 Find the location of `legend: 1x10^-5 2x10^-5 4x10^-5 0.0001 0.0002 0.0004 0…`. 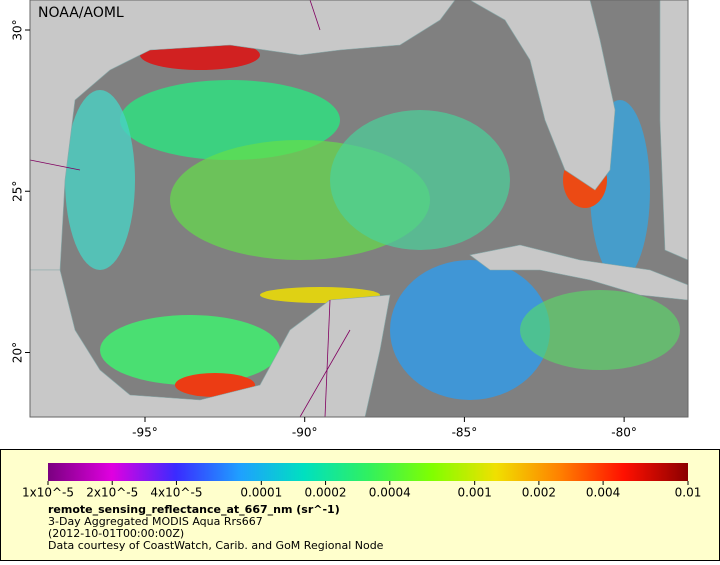

legend: 1x10^-5 2x10^-5 4x10^-5 0.0001 0.0002 0.0004 0… is located at coordinates (361, 516).